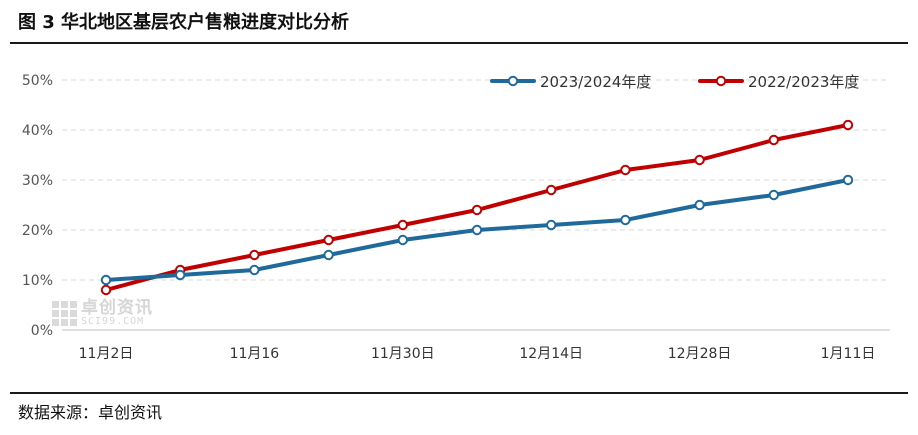 This screenshot has height=435, width=918. Describe the element at coordinates (459, 43) in the screenshot. I see `top-rule` at that location.